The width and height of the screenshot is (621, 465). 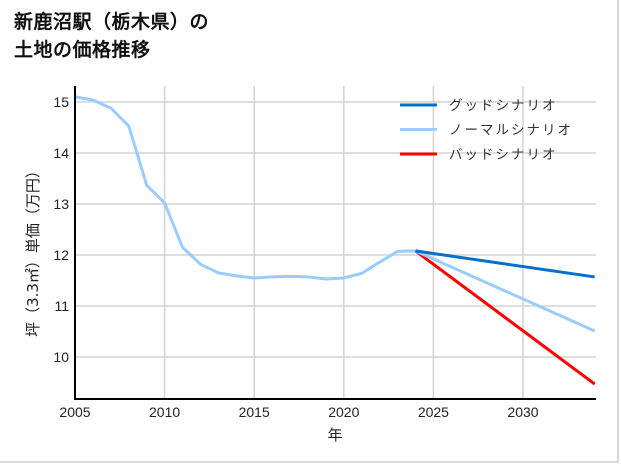 I want to click on legend-item: グッドシナリオ, so click(x=479, y=106).